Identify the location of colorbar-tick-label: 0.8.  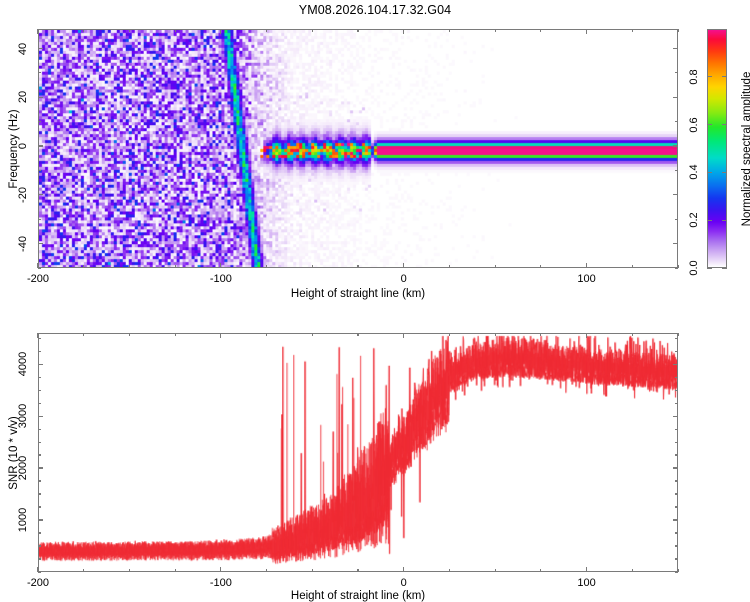
(694, 77).